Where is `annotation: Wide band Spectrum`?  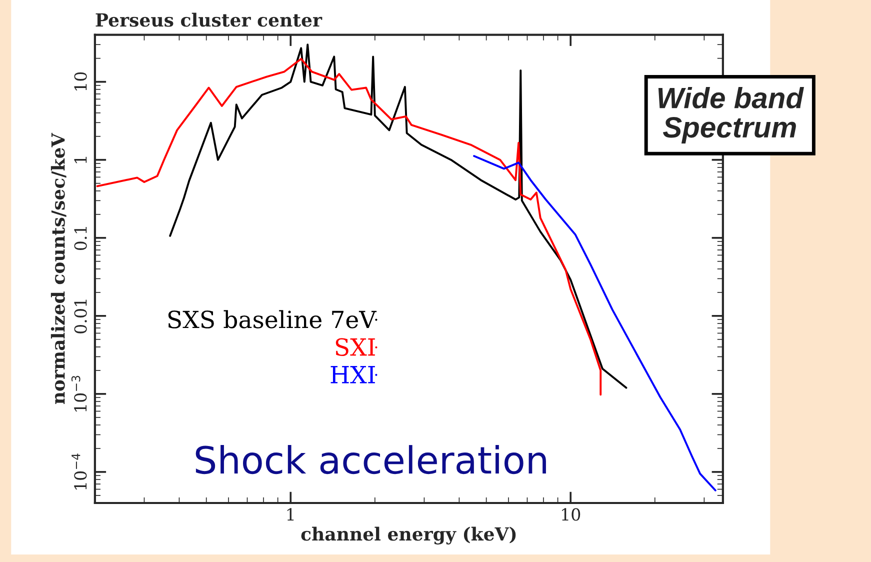
annotation: Wide band Spectrum is located at coordinates (731, 115).